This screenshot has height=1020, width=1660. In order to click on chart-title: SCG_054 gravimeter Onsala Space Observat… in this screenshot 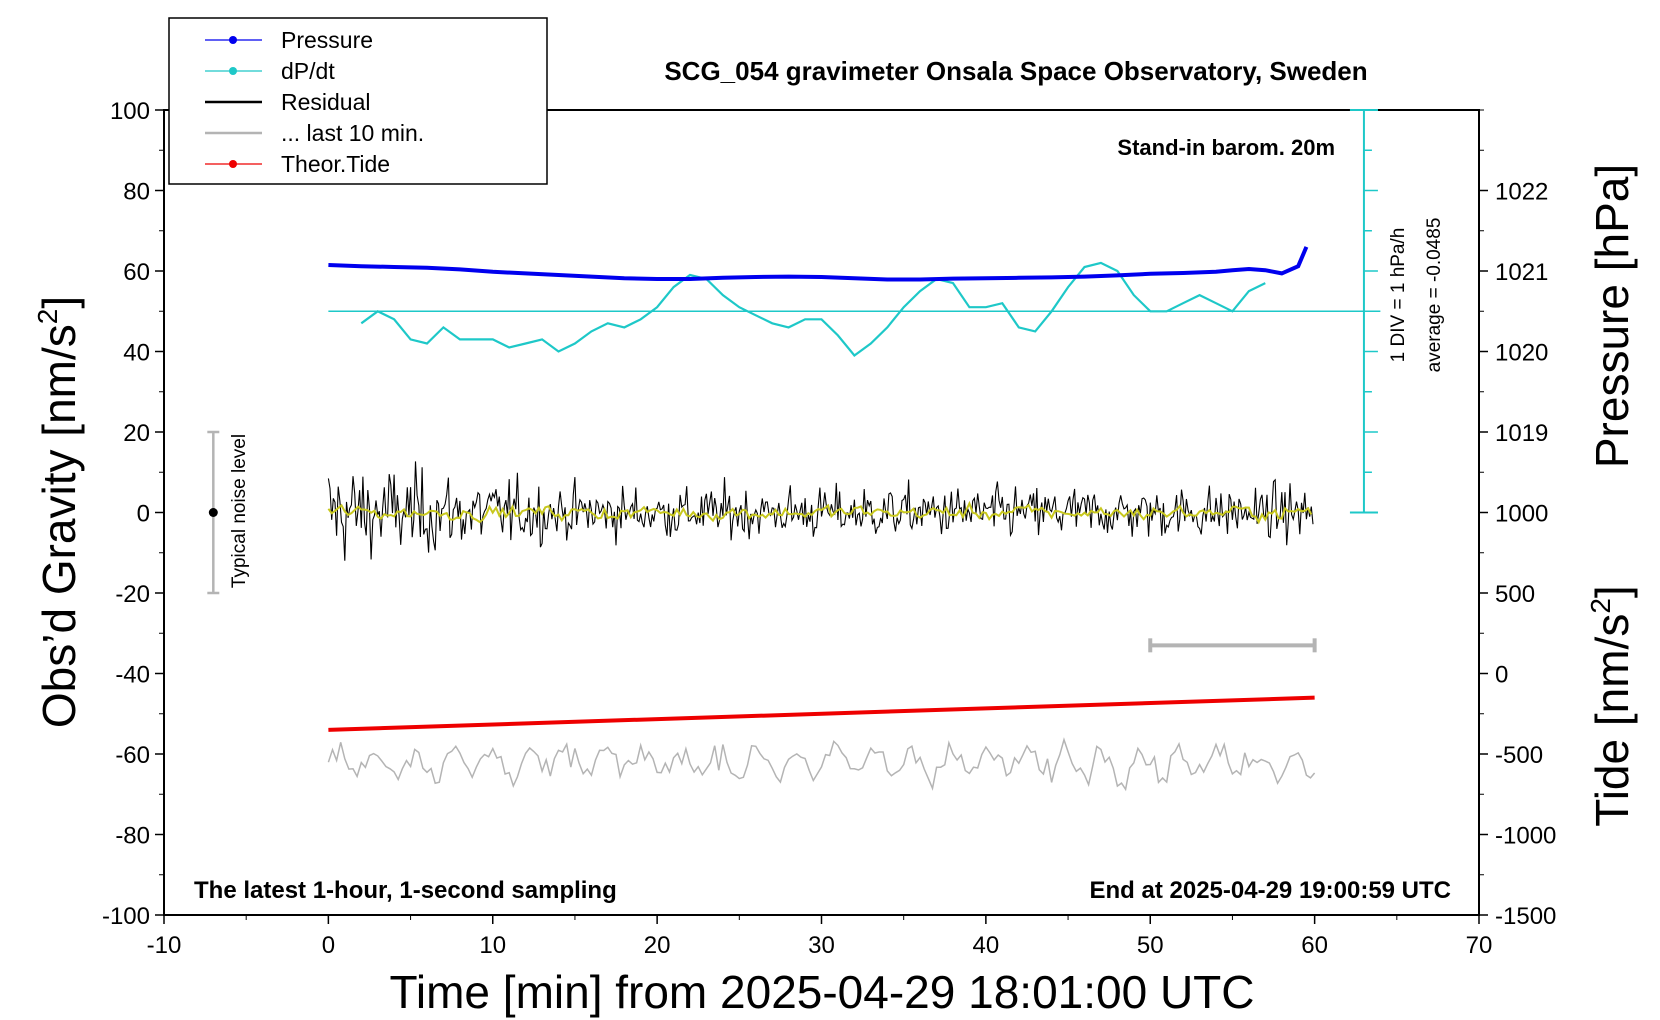, I will do `click(1015, 71)`.